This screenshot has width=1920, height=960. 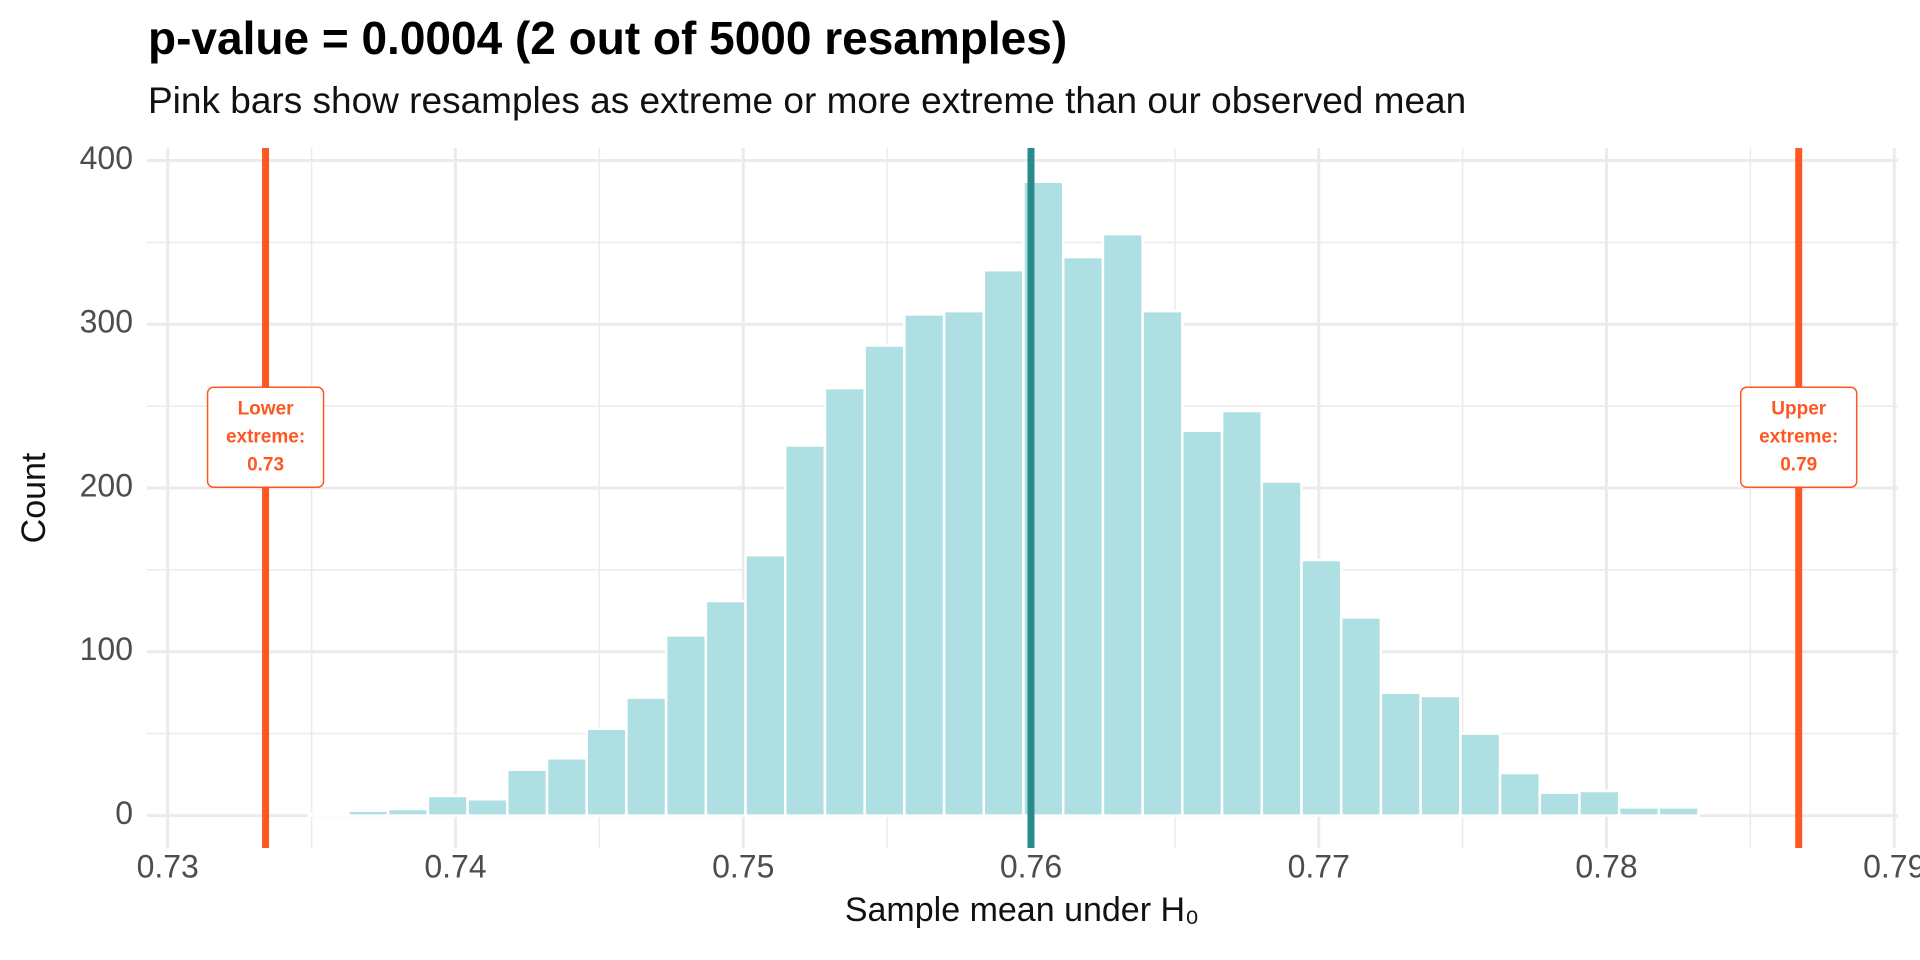 I want to click on y-axis-title: Count, so click(x=34, y=497).